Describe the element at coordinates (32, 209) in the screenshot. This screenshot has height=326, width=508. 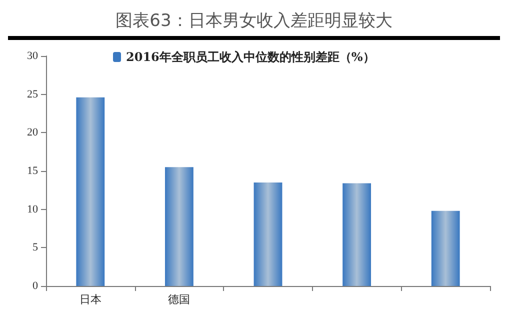
I see `y-tick-label: 10` at that location.